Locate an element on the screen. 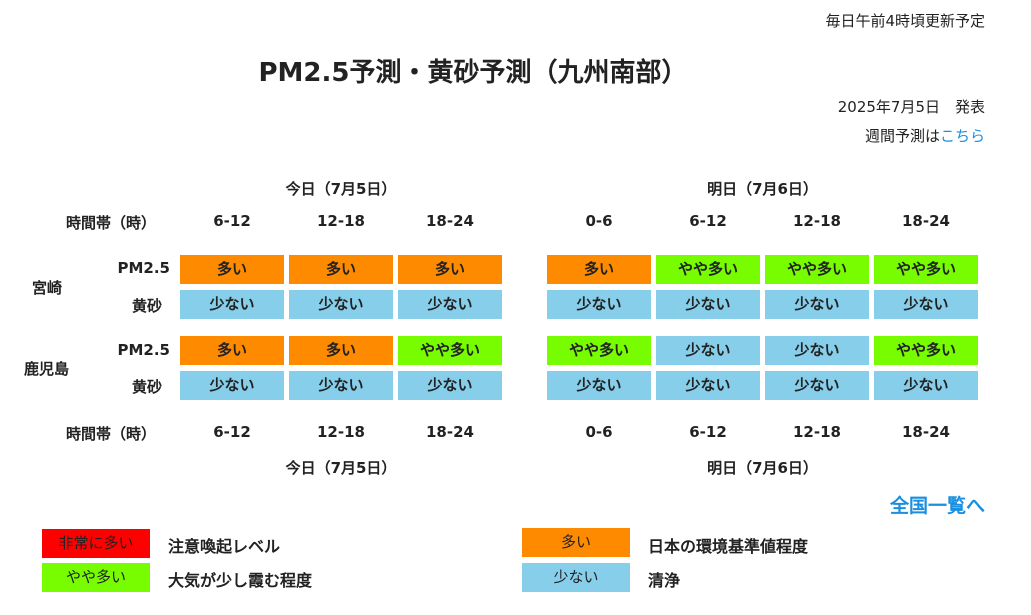 This screenshot has height=615, width=1031. weekly-forecast-note: 週間予測はこちら is located at coordinates (925, 135).